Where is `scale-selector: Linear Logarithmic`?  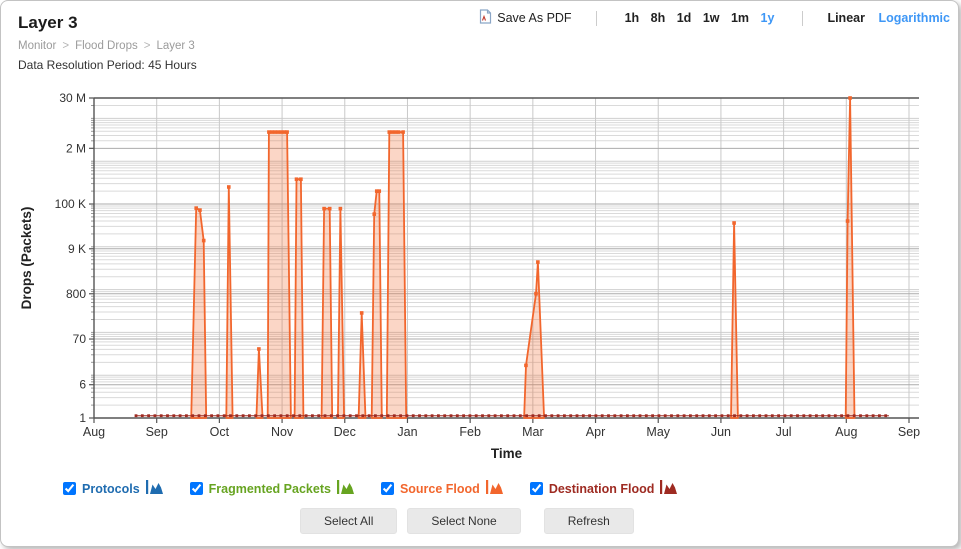 scale-selector: Linear Logarithmic is located at coordinates (888, 18).